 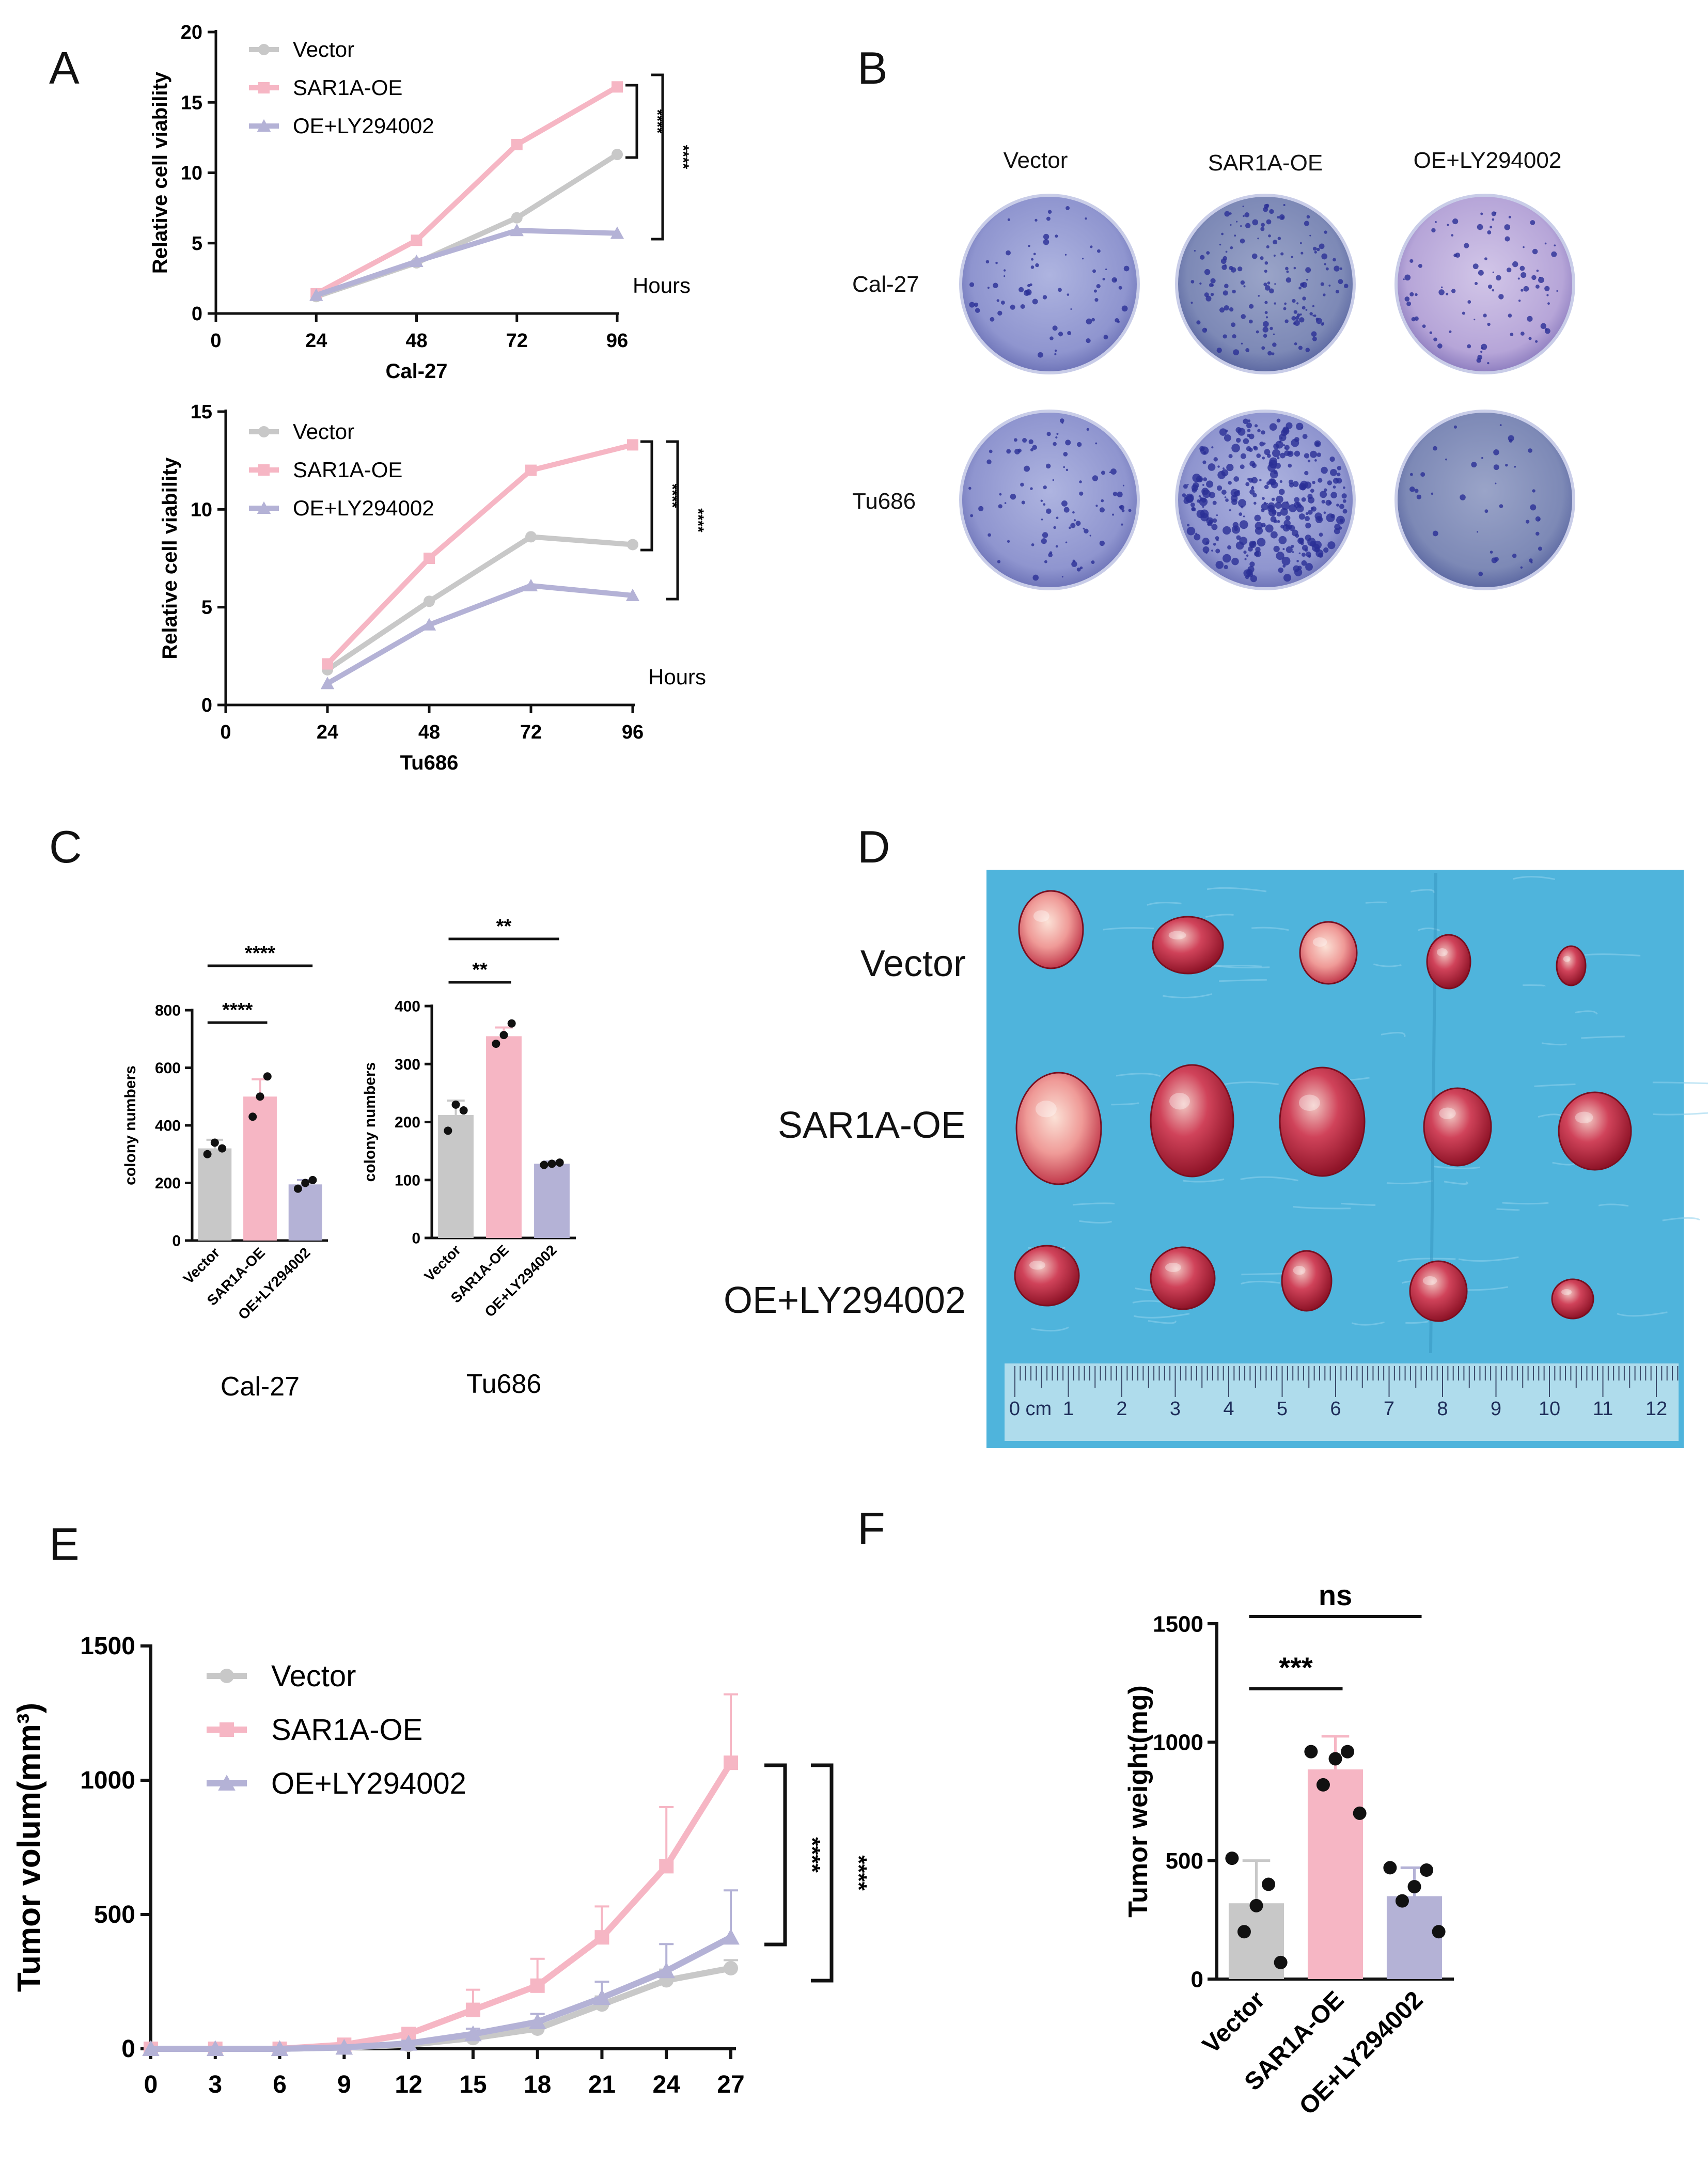 What do you see at coordinates (407, 1181) in the screenshot?
I see `y-tick-label: 100` at bounding box center [407, 1181].